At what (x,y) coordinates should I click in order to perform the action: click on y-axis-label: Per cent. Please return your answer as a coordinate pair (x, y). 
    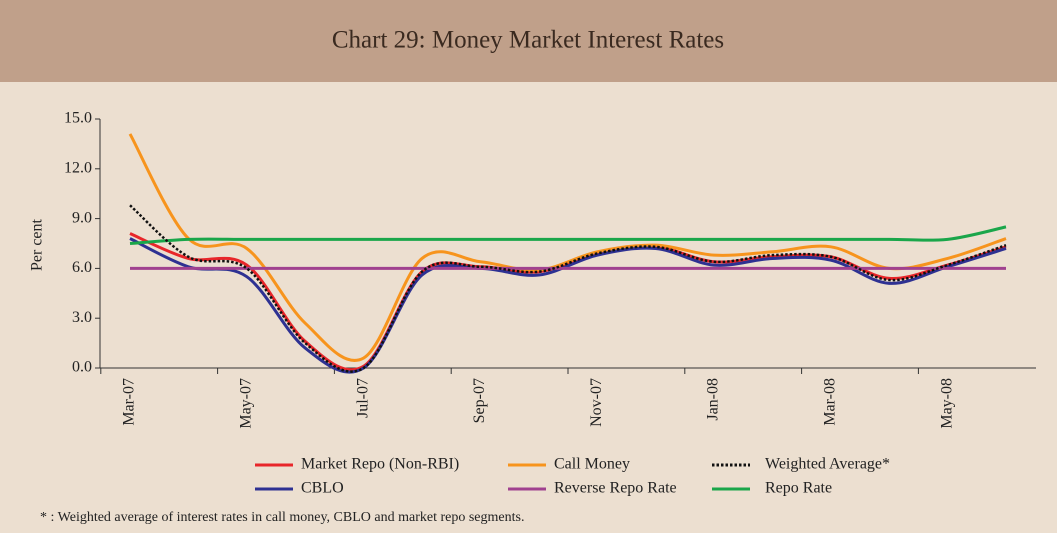
    Looking at the image, I should click on (37, 244).